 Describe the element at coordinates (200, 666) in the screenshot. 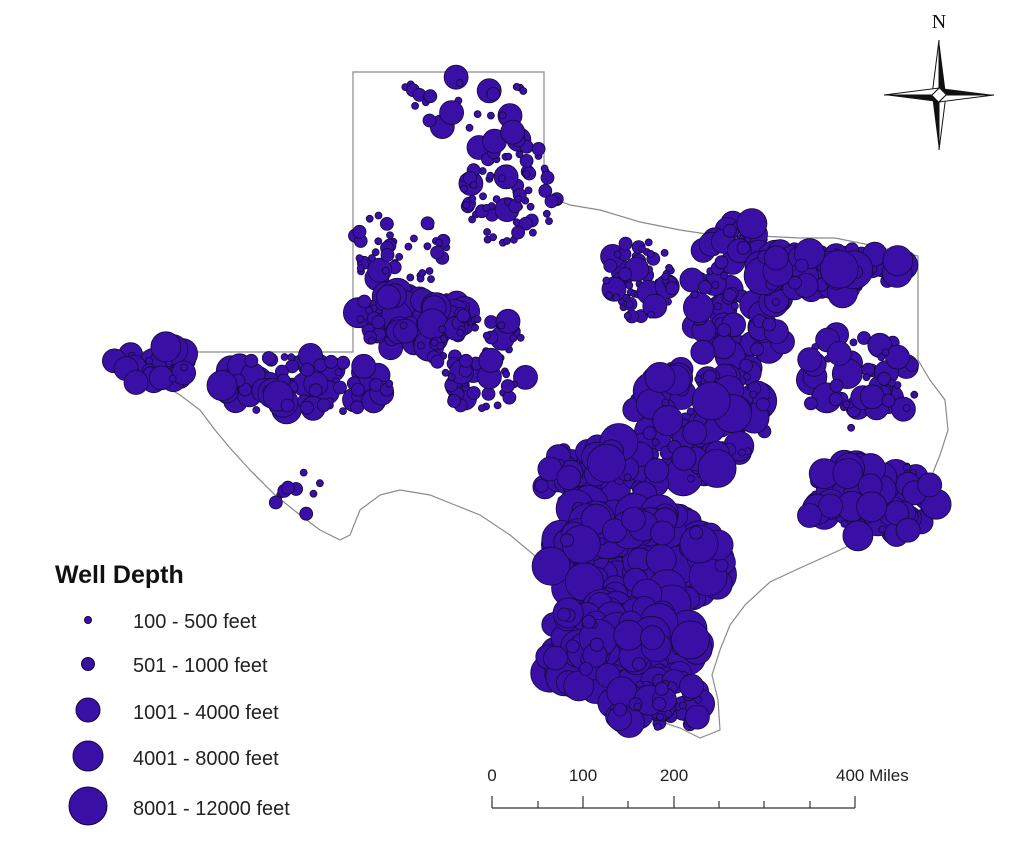

I see `legend-label-501-1000: 501 - 1000 feet` at that location.